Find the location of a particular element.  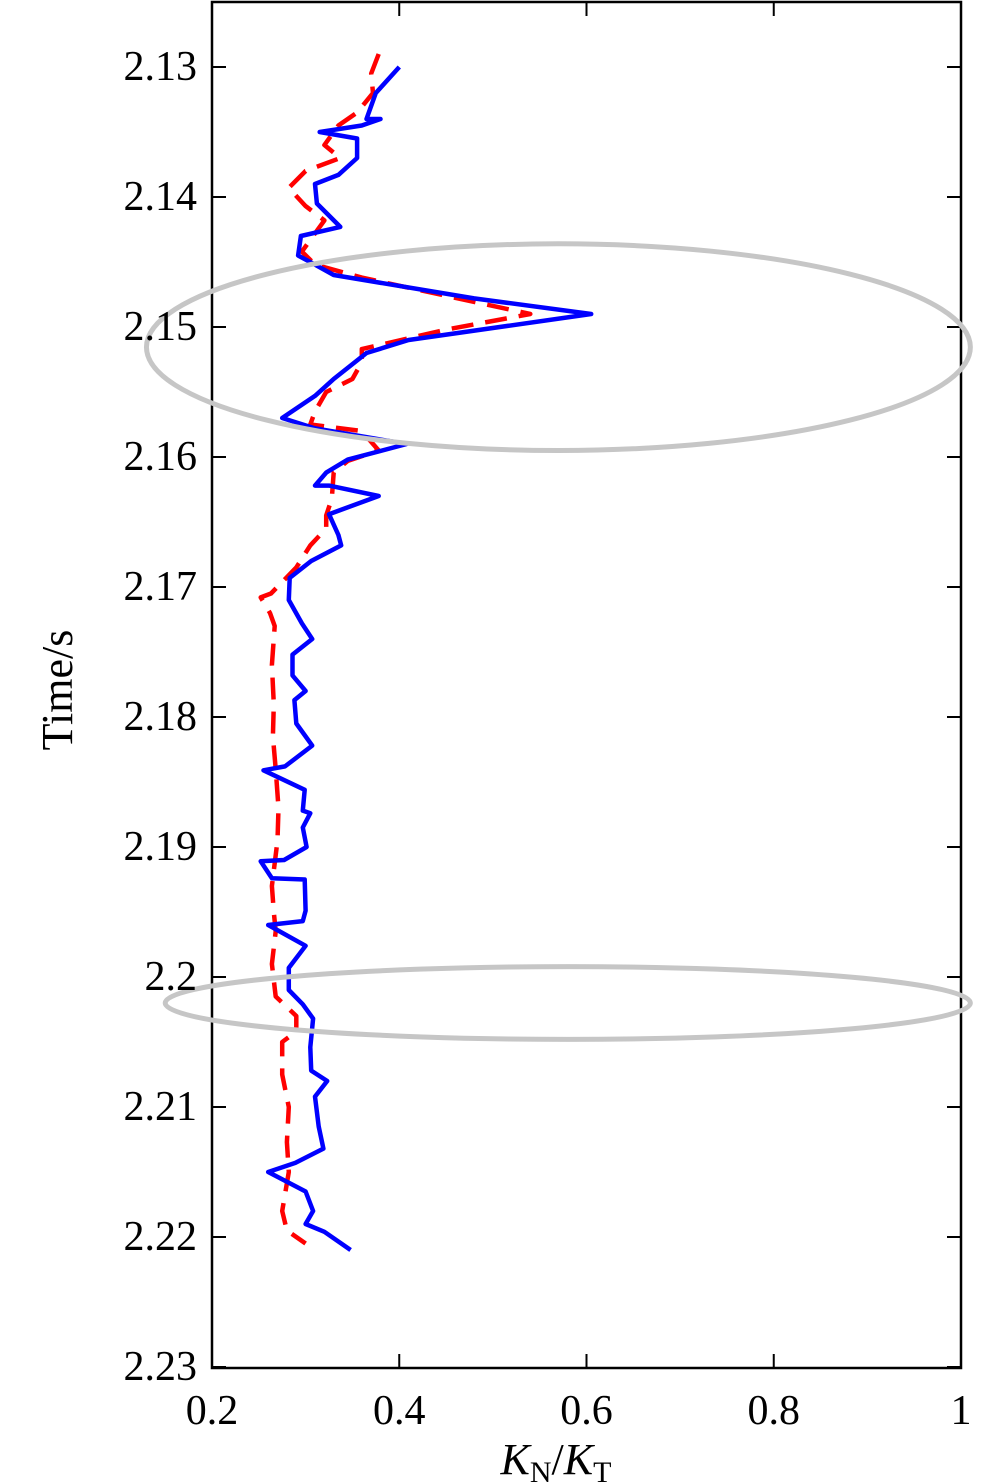

y-tick-label: 2.16 is located at coordinates (161, 457).